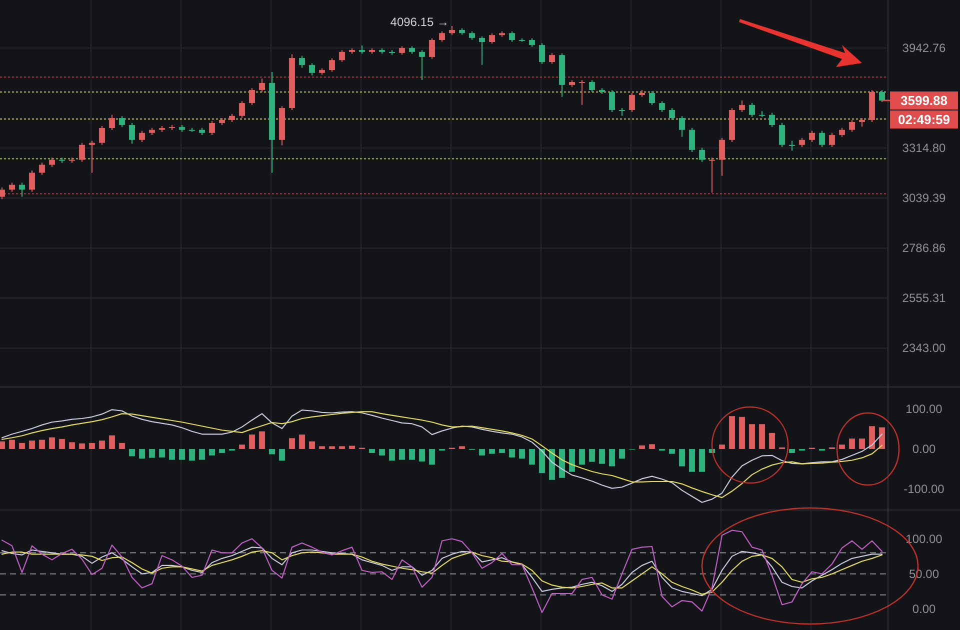 The width and height of the screenshot is (960, 630). I want to click on y-tick-label: 2343.00, so click(924, 348).